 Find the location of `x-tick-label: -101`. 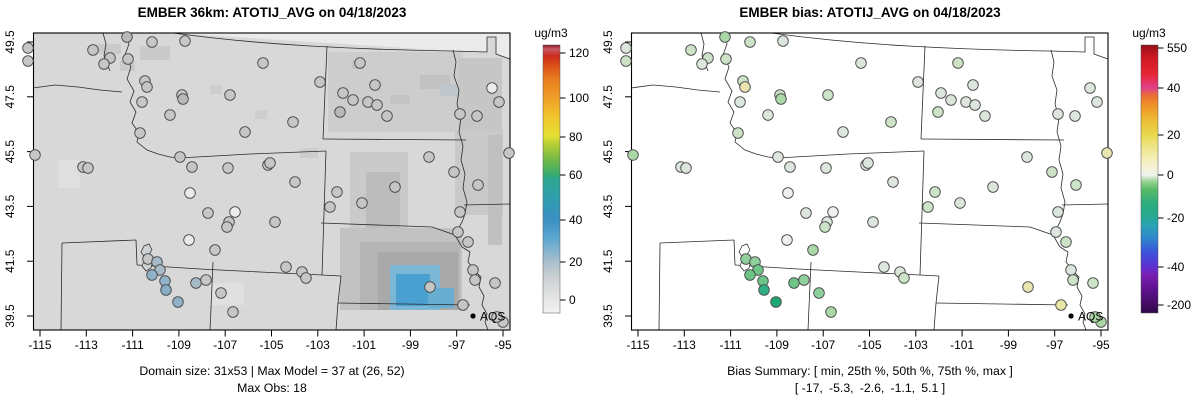

x-tick-label: -101 is located at coordinates (962, 345).